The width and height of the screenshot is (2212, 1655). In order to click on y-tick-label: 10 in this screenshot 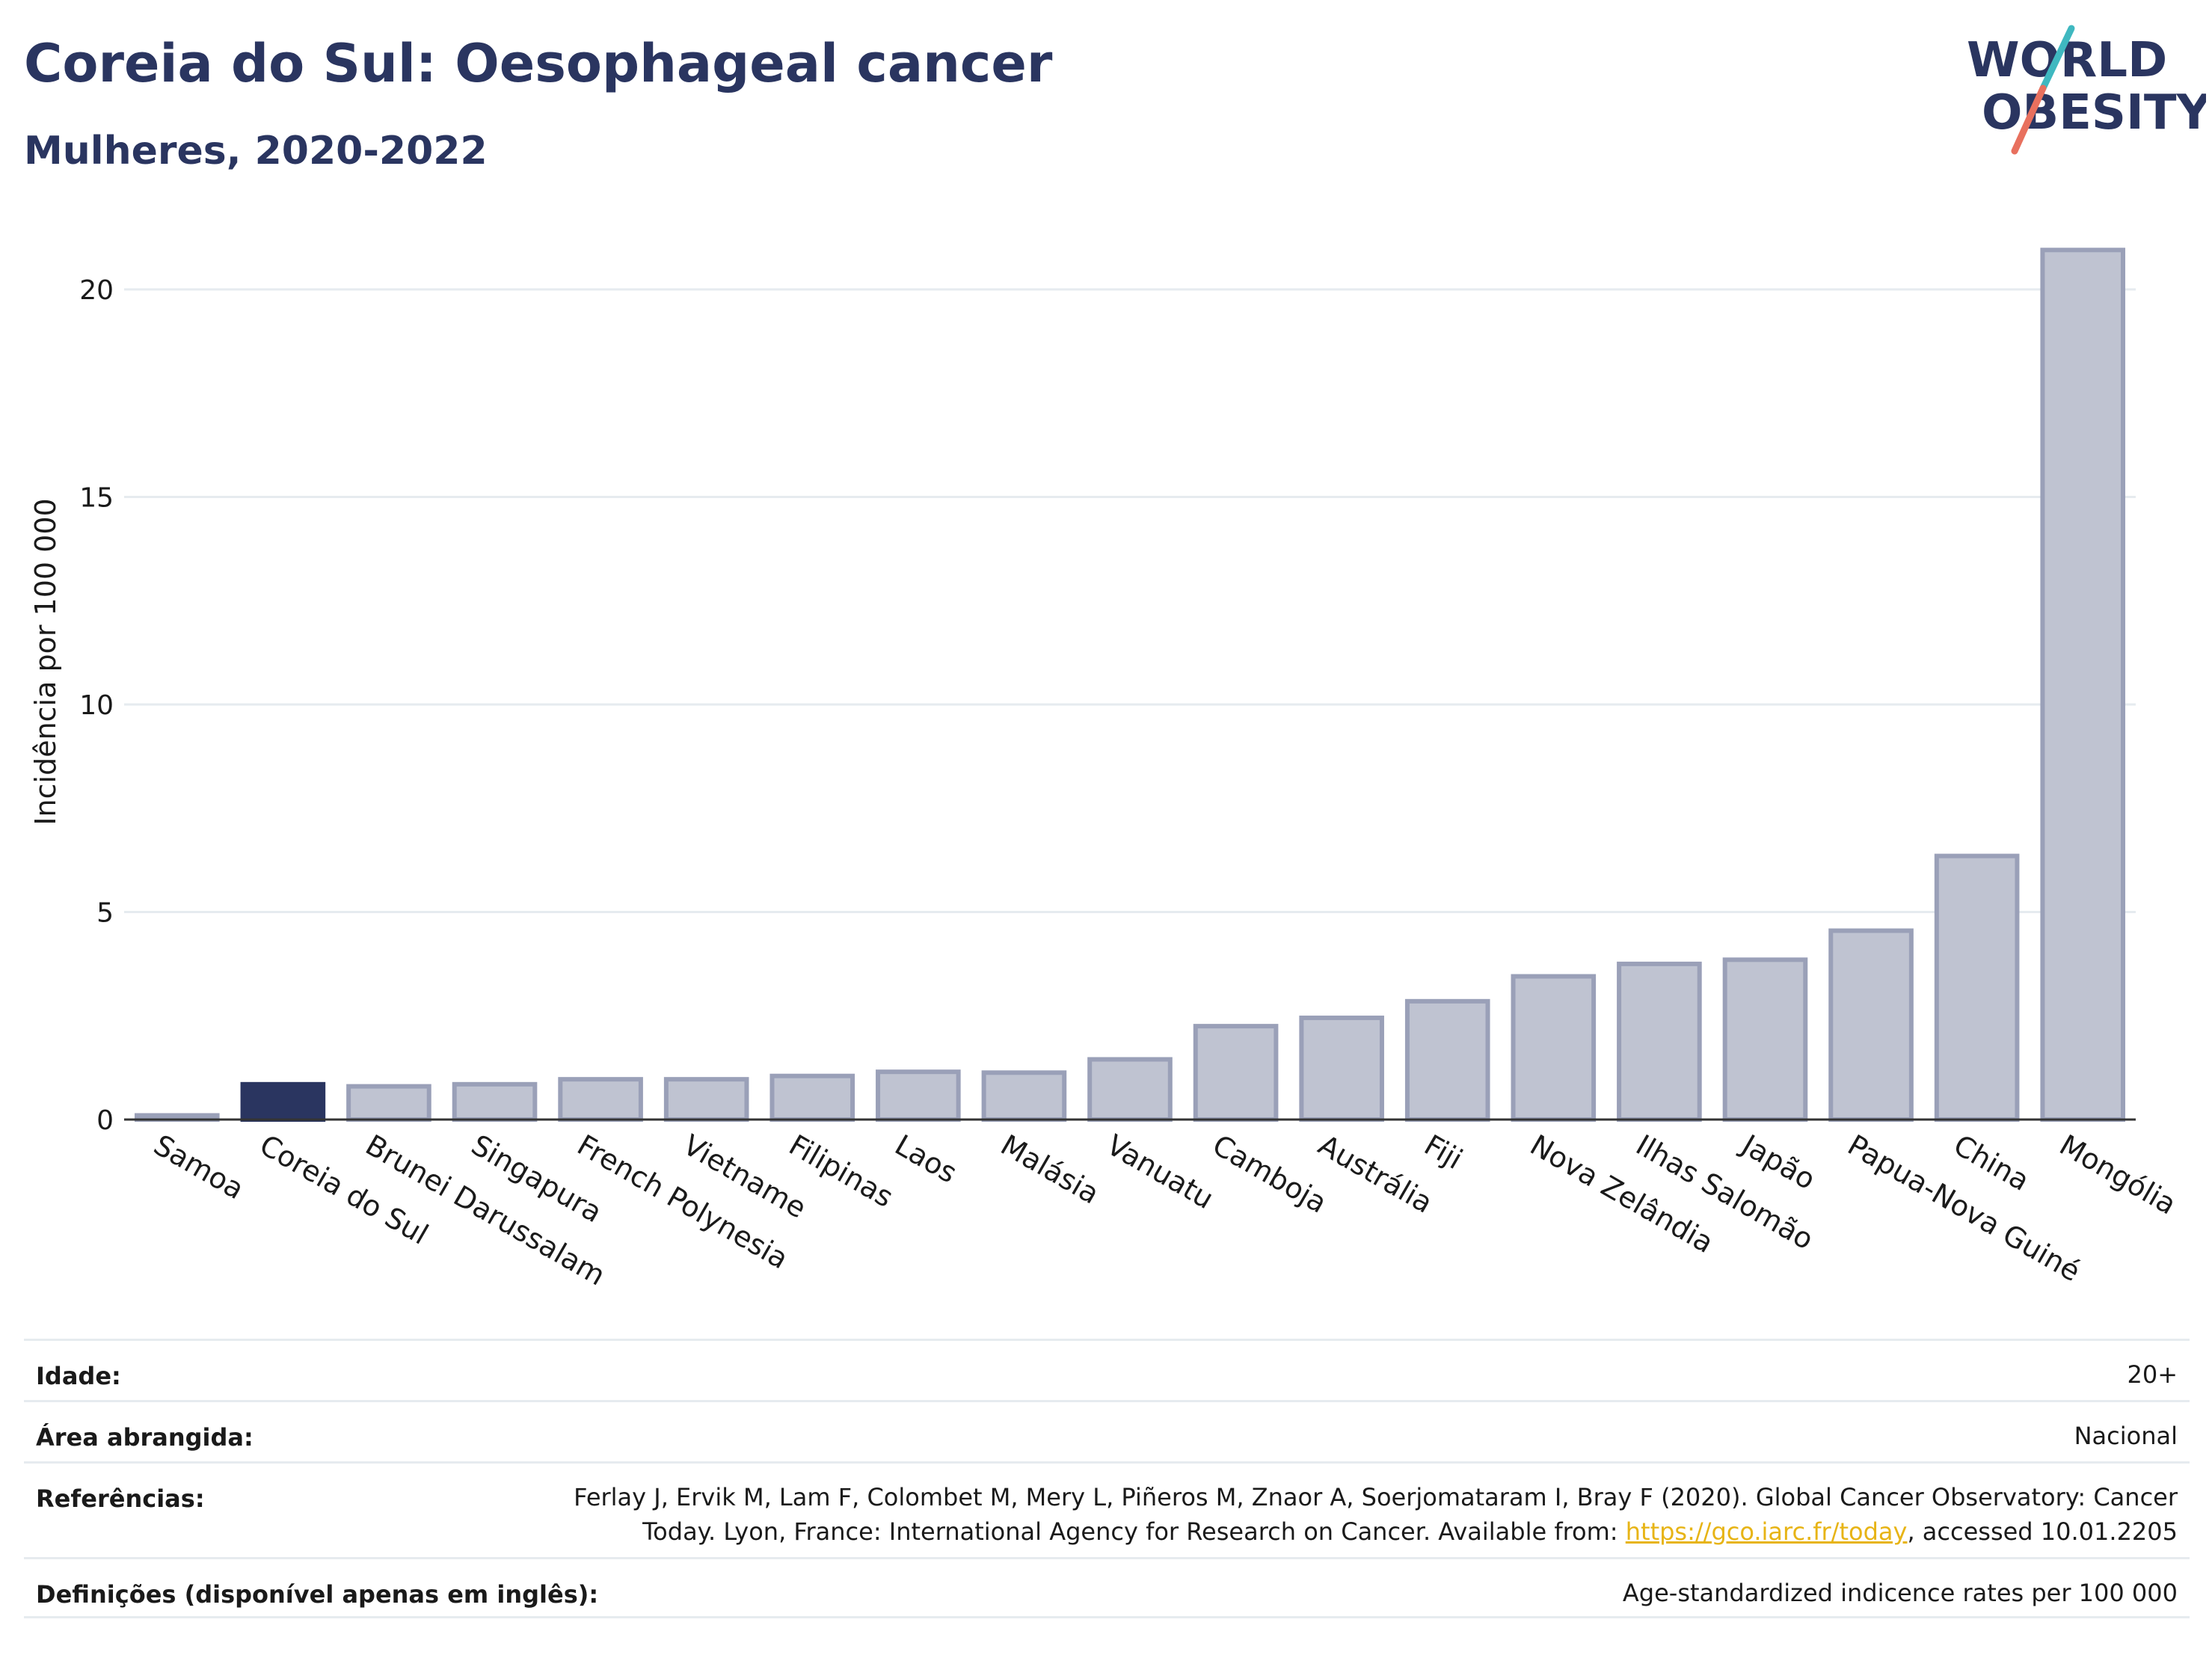, I will do `click(96, 705)`.